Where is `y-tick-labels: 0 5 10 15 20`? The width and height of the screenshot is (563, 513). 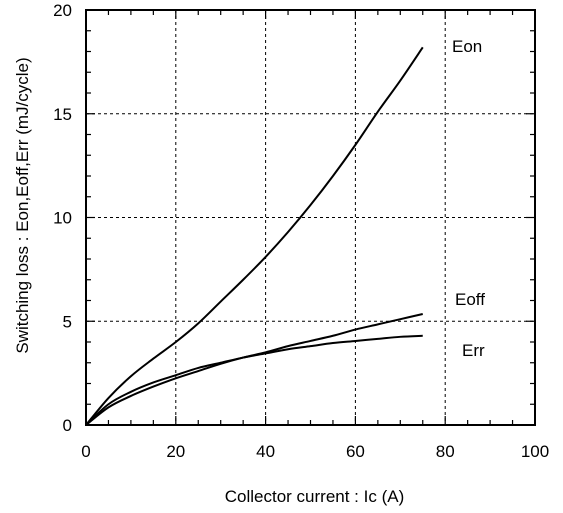 y-tick-labels: 0 5 10 15 20 is located at coordinates (62, 218).